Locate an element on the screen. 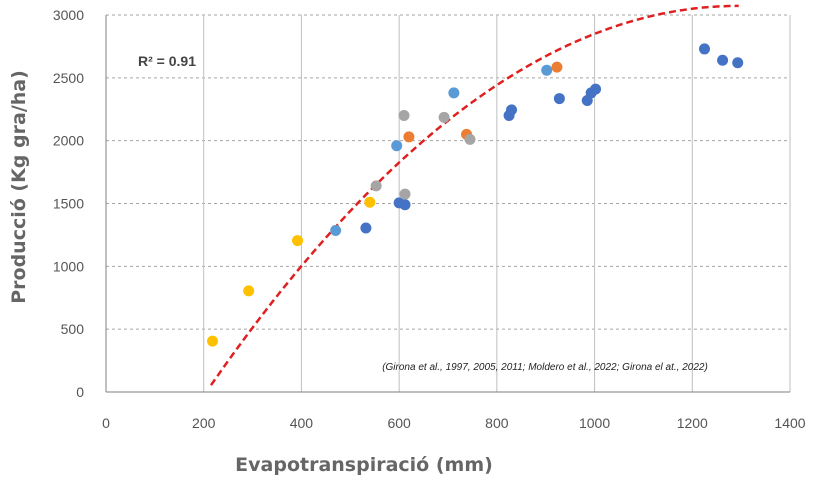 The width and height of the screenshot is (824, 481). y-tick-label: 1500 is located at coordinates (68, 204).